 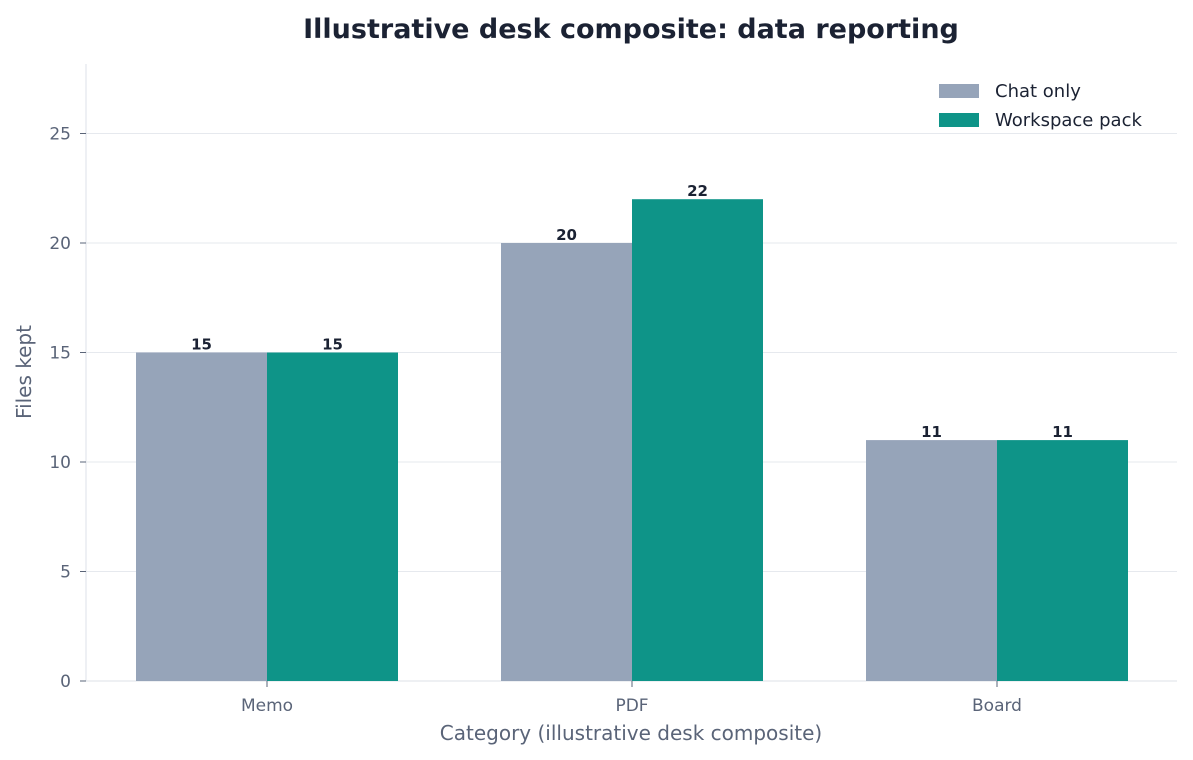 I want to click on y-tick-label: 20, so click(x=60, y=244).